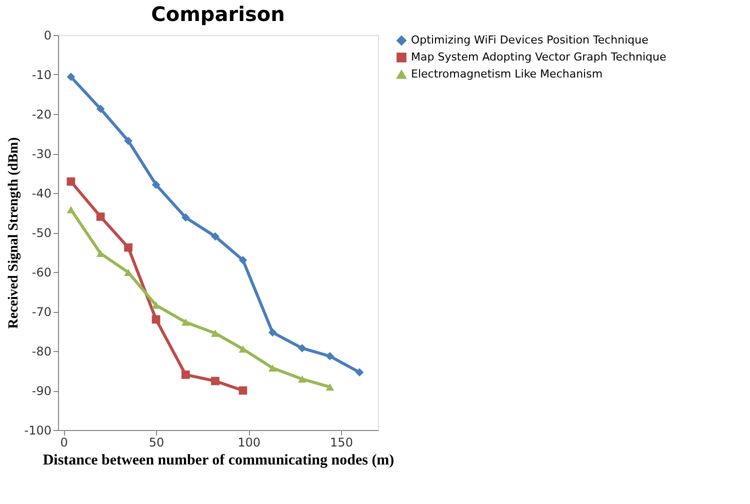  What do you see at coordinates (42, 391) in the screenshot?
I see `y-tick-label: -90` at bounding box center [42, 391].